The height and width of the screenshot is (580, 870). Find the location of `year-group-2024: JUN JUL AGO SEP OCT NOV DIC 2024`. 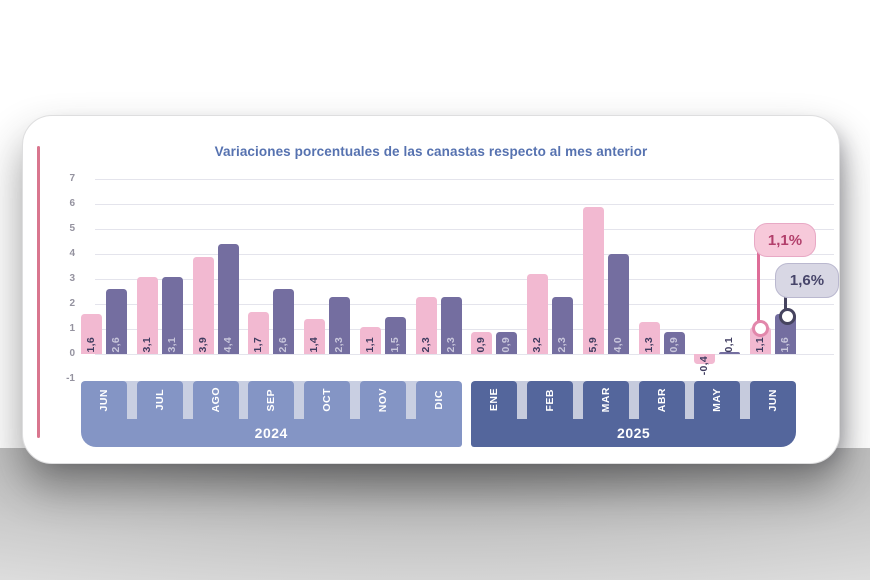

year-group-2024: JUN JUL AGO SEP OCT NOV DIC 2024 is located at coordinates (271, 414).